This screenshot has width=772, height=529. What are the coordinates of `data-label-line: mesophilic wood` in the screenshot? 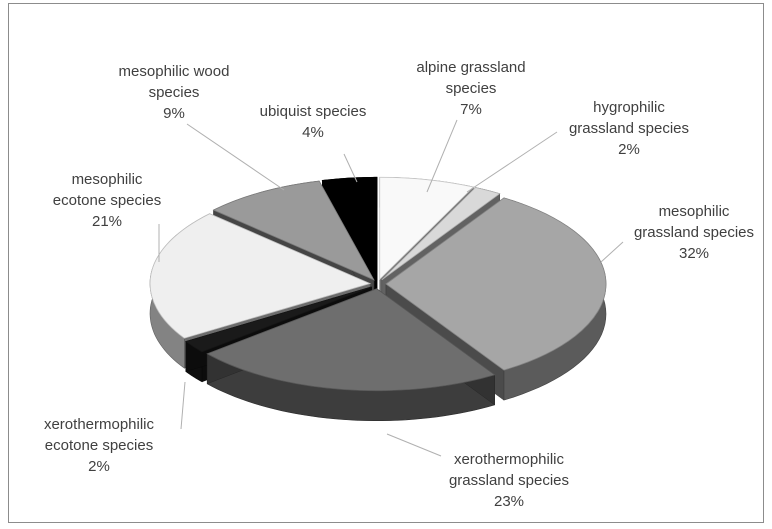 It's located at (174, 71).